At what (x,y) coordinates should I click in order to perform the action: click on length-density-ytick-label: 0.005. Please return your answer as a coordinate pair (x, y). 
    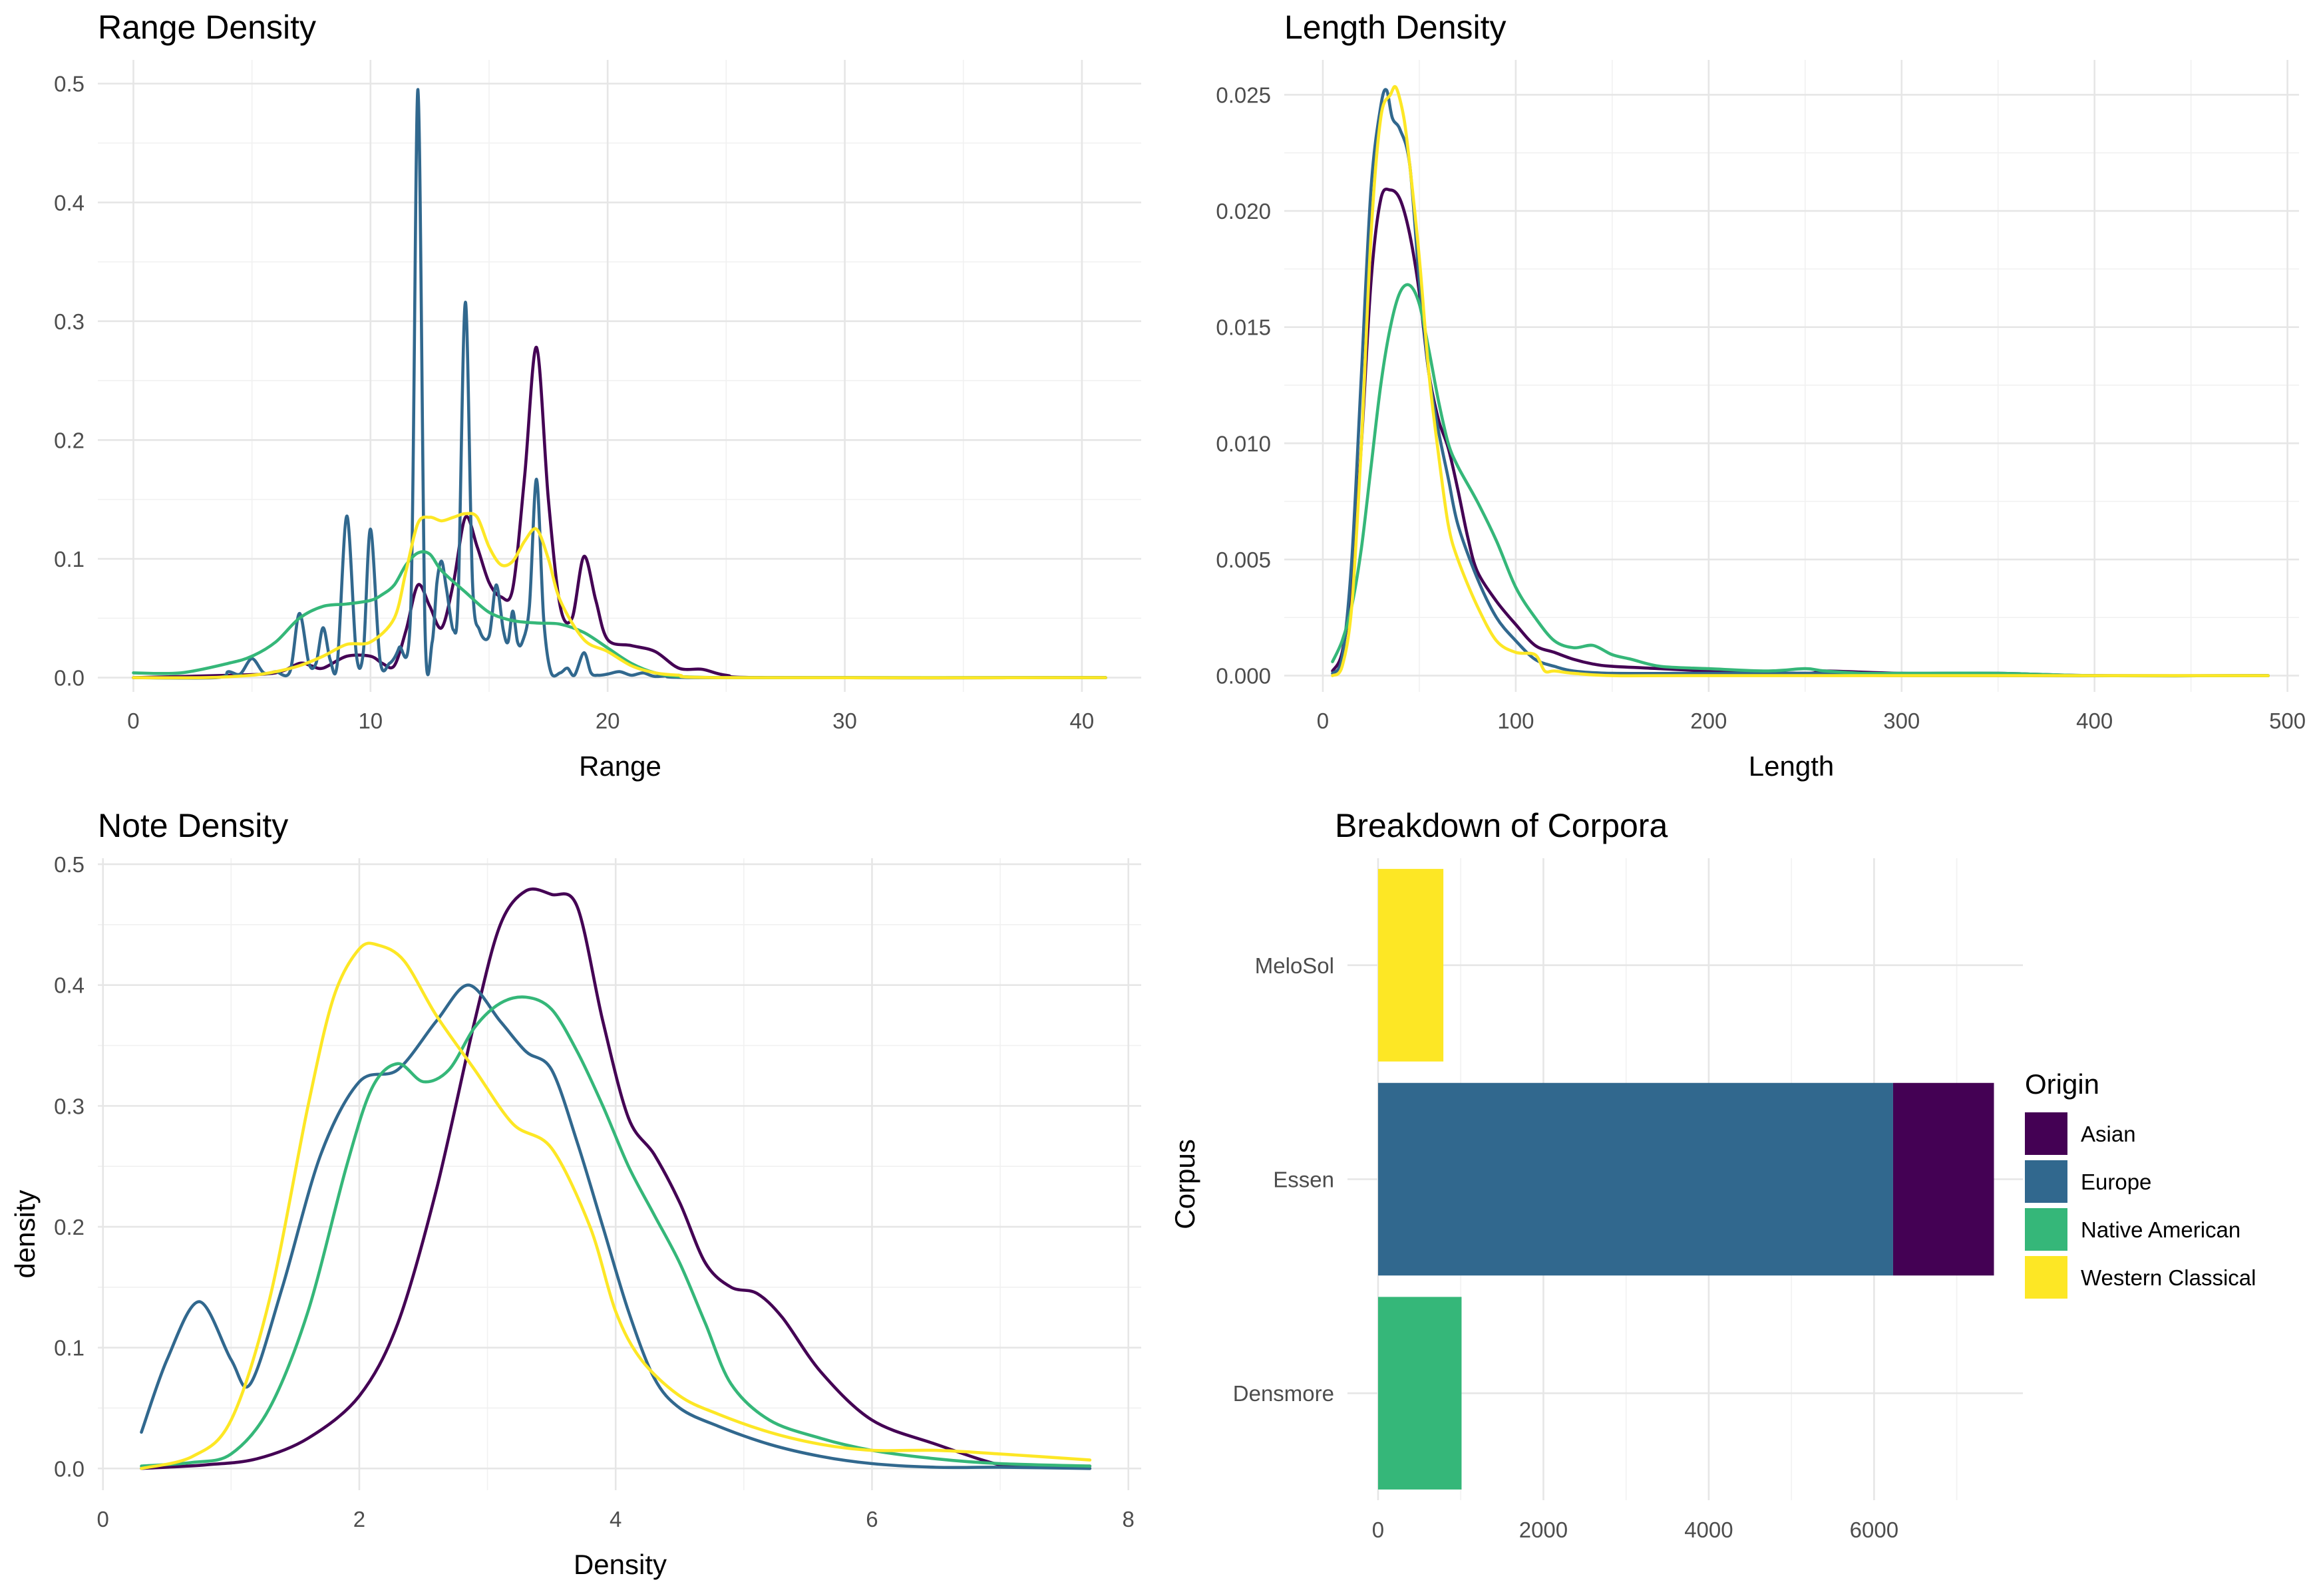
    Looking at the image, I should click on (1243, 560).